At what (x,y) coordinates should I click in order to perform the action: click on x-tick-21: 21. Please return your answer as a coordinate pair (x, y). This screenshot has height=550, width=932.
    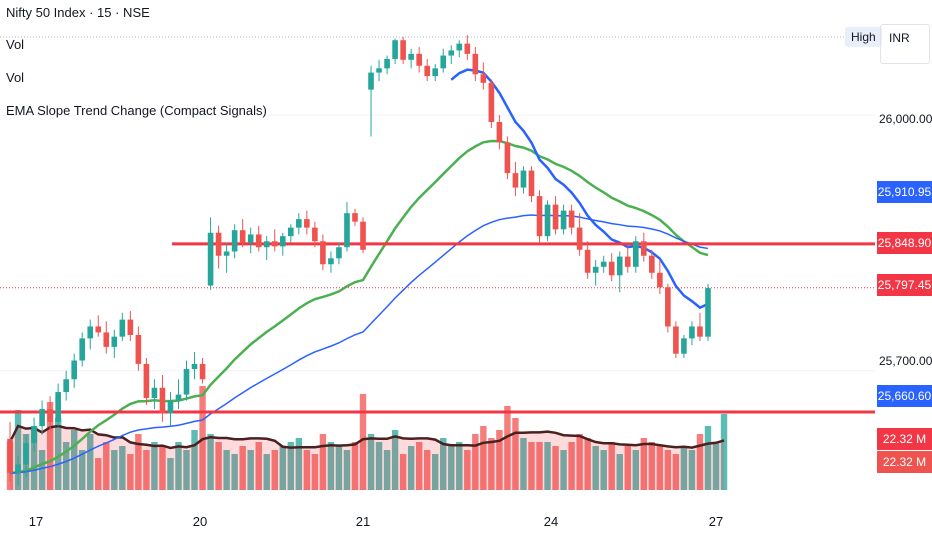
    Looking at the image, I should click on (363, 521).